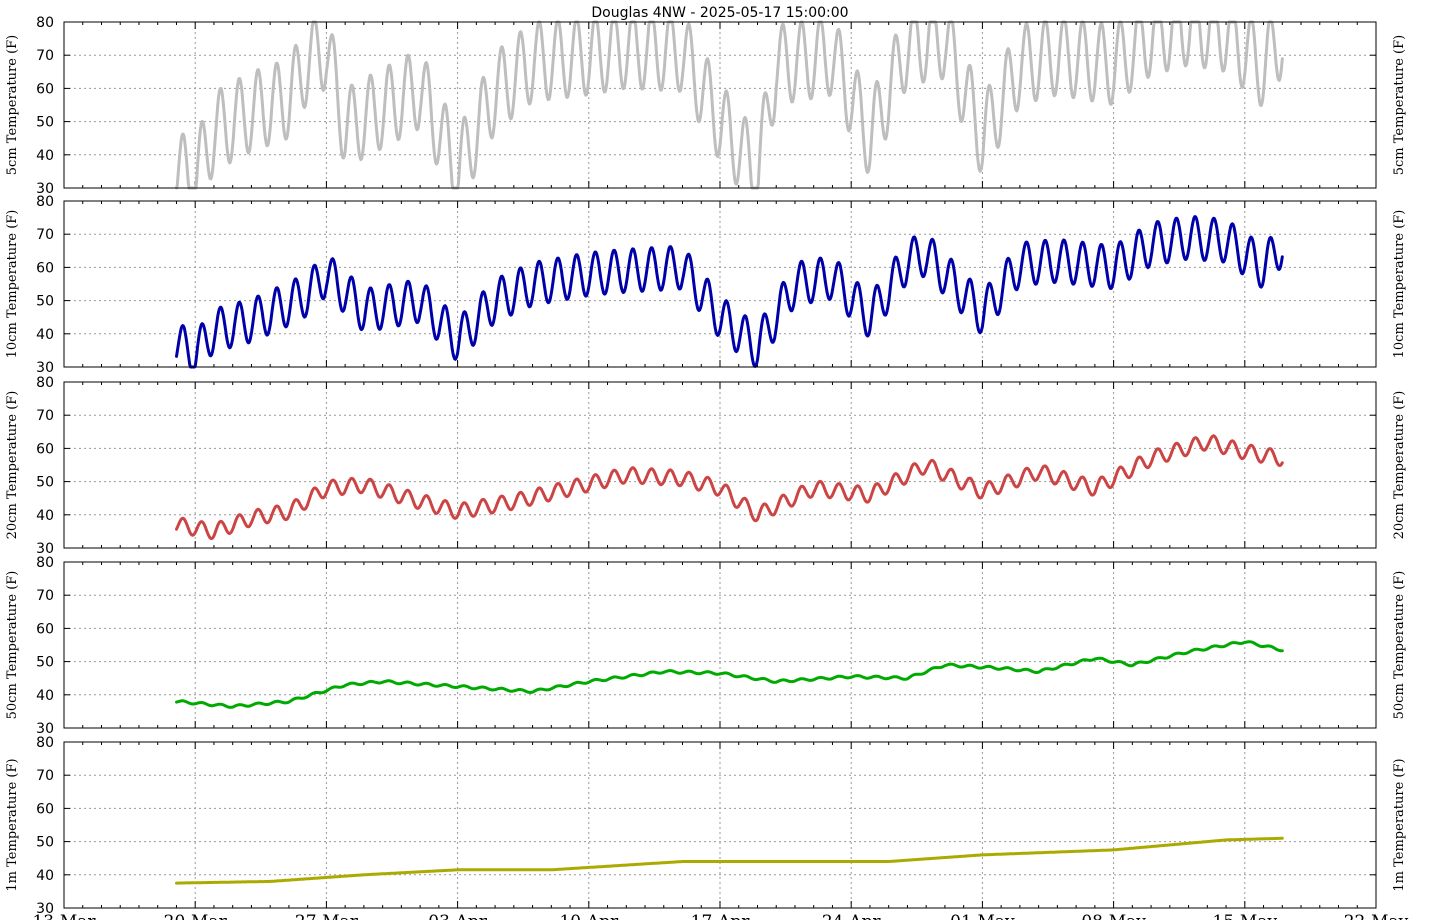 The height and width of the screenshot is (920, 1440). What do you see at coordinates (589, 916) in the screenshot?
I see `x-tick-label: 10-Apr` at bounding box center [589, 916].